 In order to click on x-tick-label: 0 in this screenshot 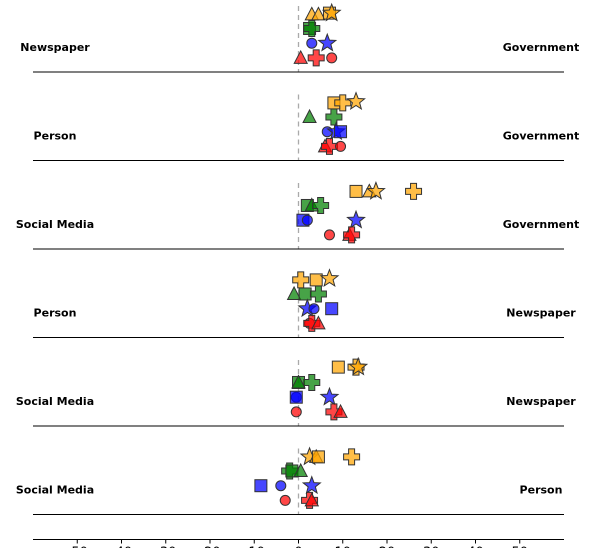, I will do `click(298, 547)`.